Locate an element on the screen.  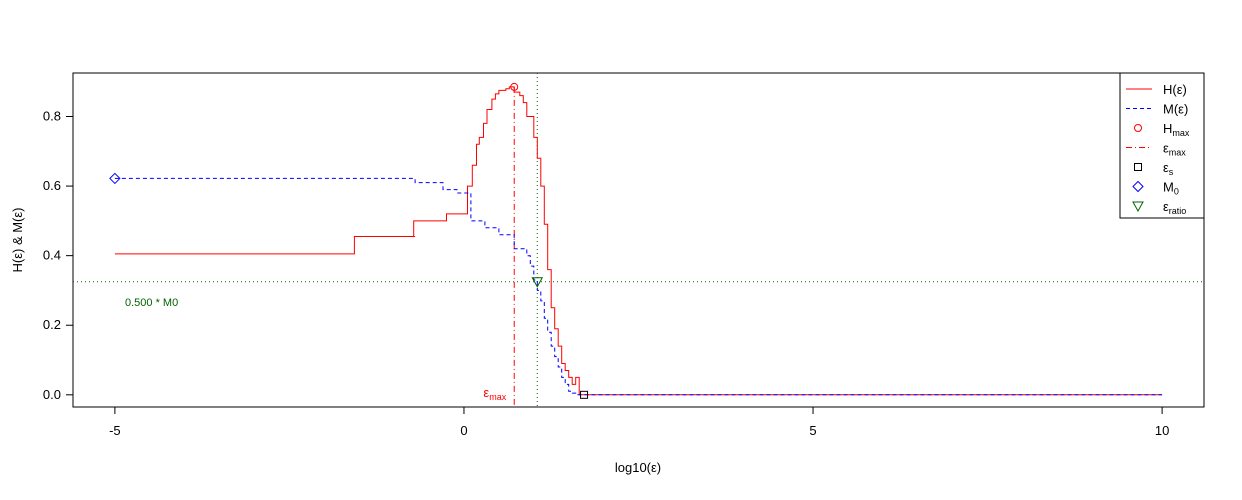
y-tick-label: 0.0 is located at coordinates (52, 394).